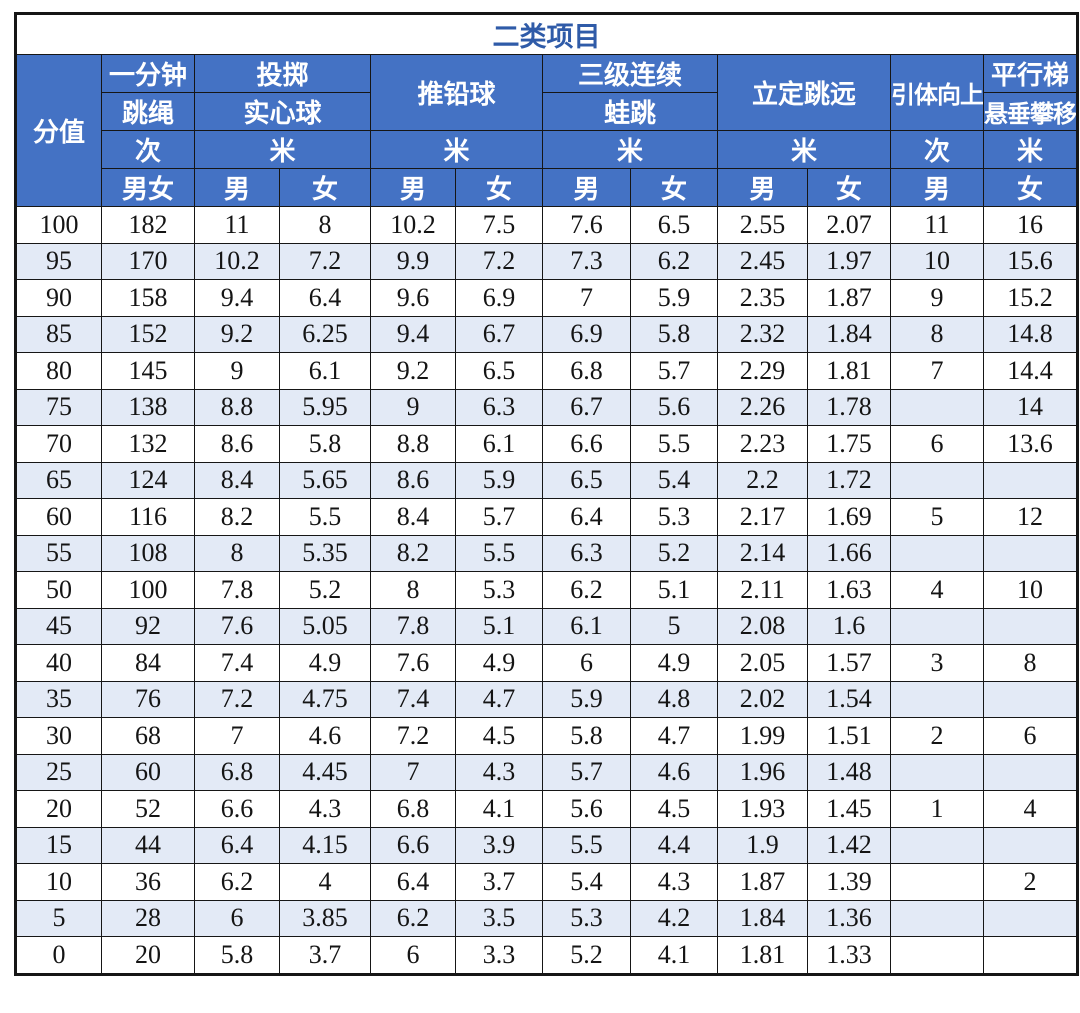 This screenshot has width=1080, height=1013. What do you see at coordinates (762, 882) in the screenshot?
I see `value-cell: 1.87` at bounding box center [762, 882].